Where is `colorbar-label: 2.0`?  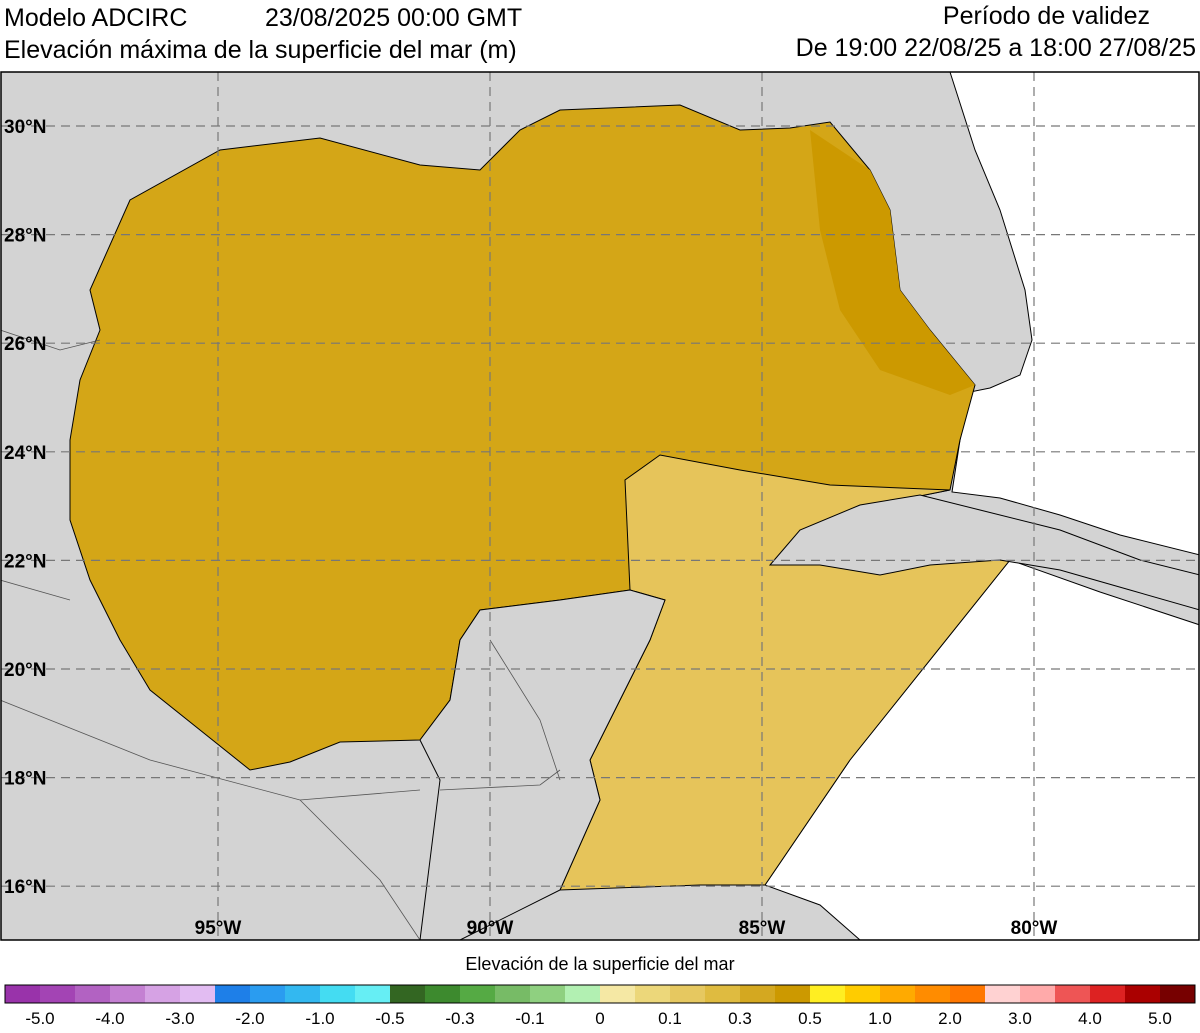 colorbar-label: 2.0 is located at coordinates (950, 1018).